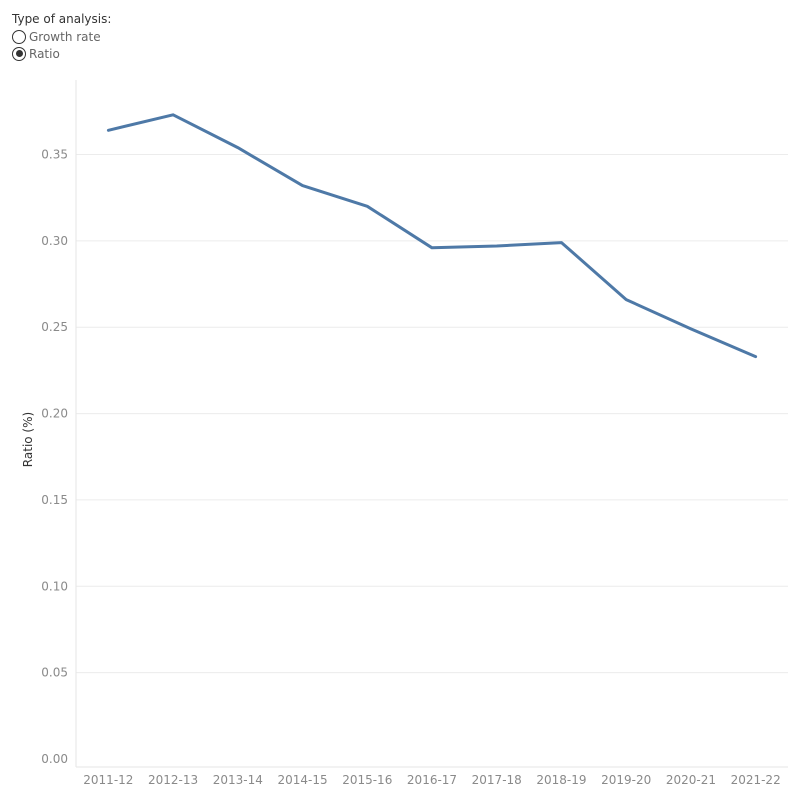  What do you see at coordinates (54, 241) in the screenshot?
I see `y-tick-label: 0.30` at bounding box center [54, 241].